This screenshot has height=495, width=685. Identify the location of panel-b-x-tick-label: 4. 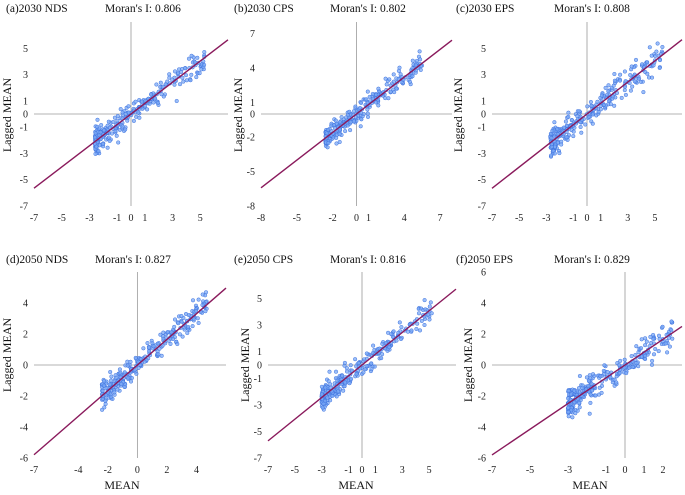
(404, 218).